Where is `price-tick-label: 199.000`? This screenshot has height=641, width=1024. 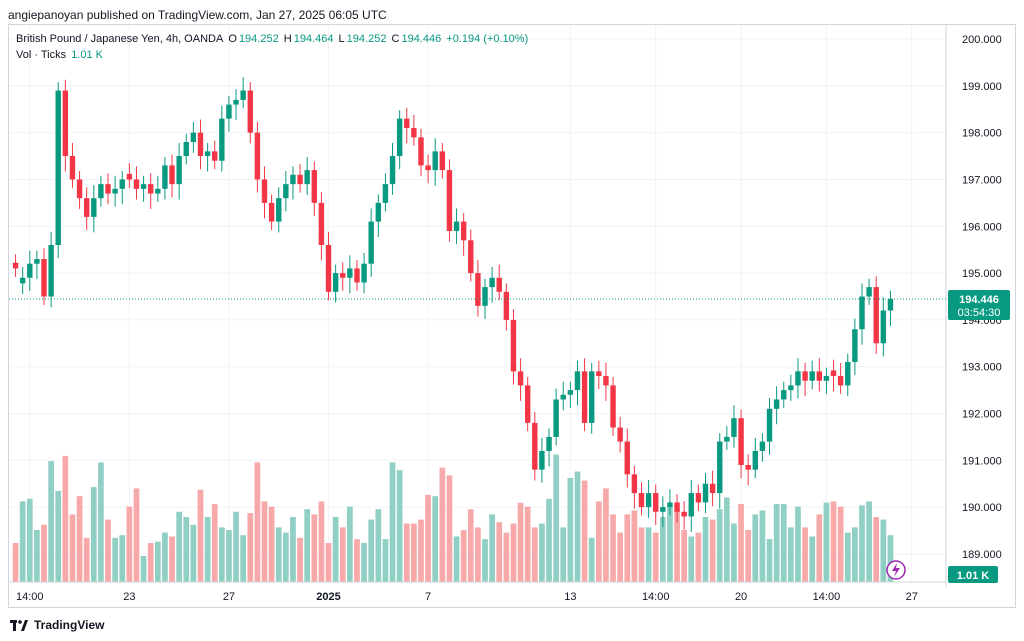
price-tick-label: 199.000 is located at coordinates (982, 87).